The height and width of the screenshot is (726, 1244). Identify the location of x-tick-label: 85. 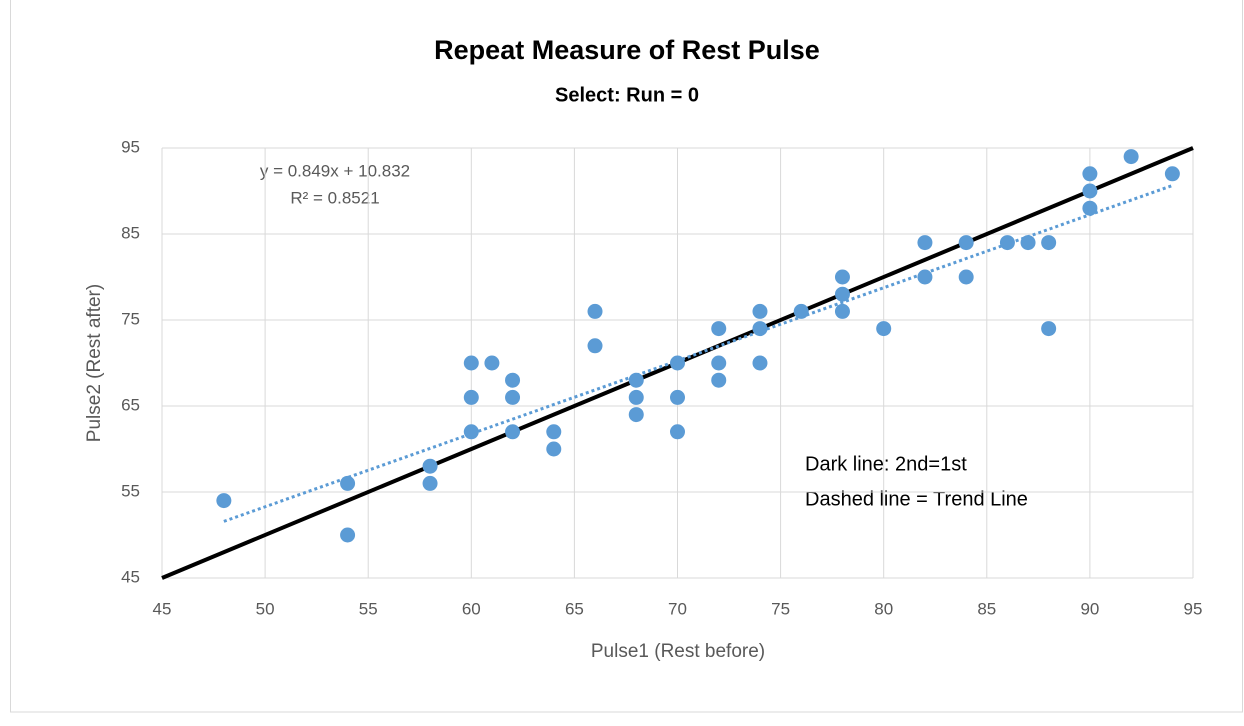
(986, 608).